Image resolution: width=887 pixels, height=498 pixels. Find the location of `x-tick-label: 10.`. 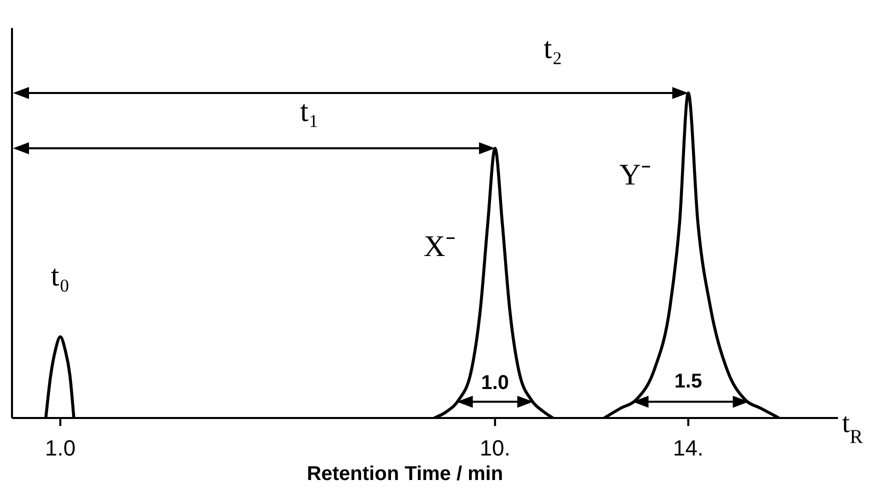

x-tick-label: 10. is located at coordinates (495, 448).